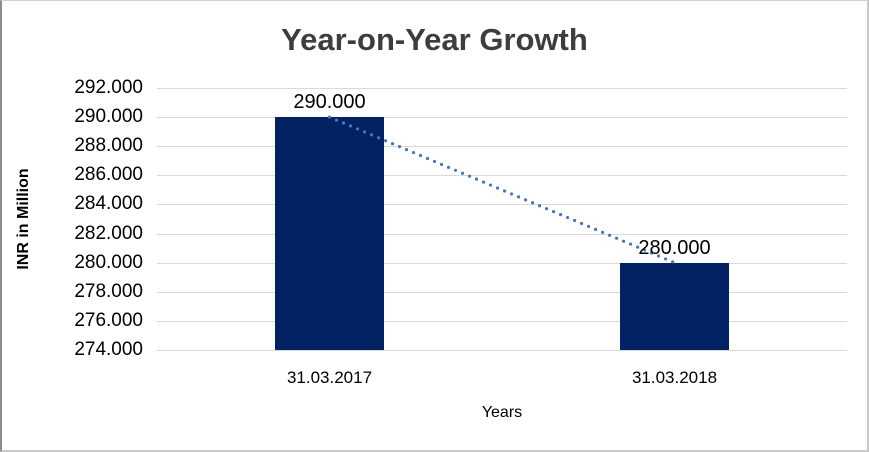 The image size is (869, 452). I want to click on y-tick-label: 288.000, so click(108, 146).